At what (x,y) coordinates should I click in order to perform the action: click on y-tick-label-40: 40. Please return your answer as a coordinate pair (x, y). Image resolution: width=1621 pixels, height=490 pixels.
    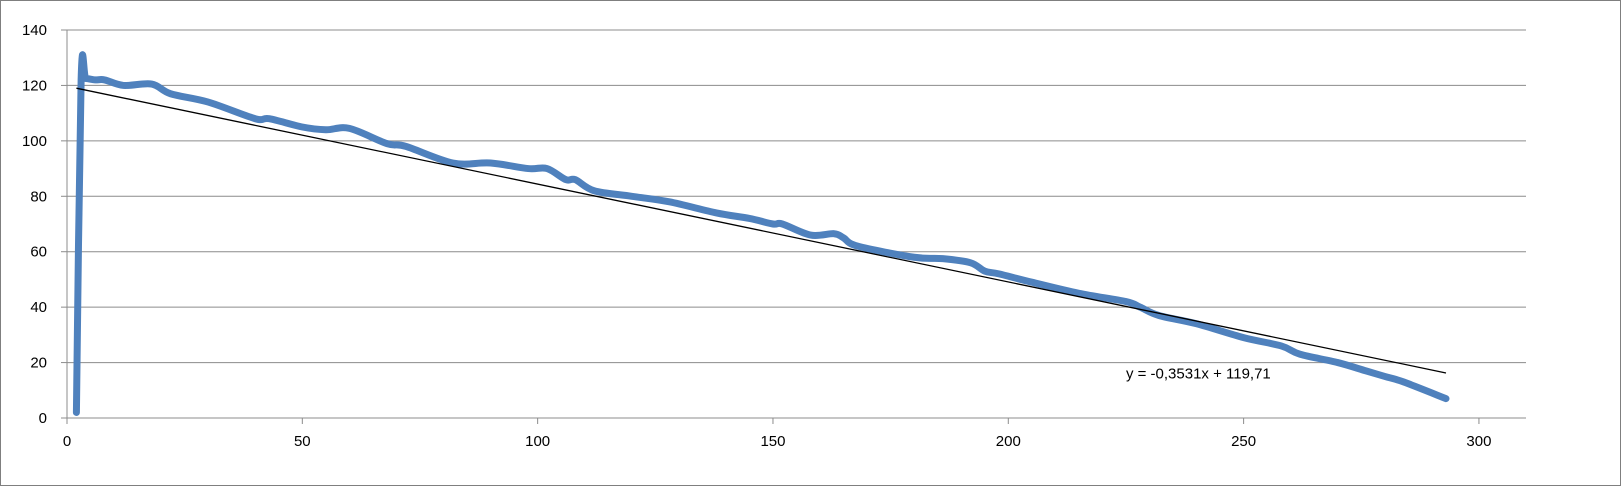
    Looking at the image, I should click on (38, 307).